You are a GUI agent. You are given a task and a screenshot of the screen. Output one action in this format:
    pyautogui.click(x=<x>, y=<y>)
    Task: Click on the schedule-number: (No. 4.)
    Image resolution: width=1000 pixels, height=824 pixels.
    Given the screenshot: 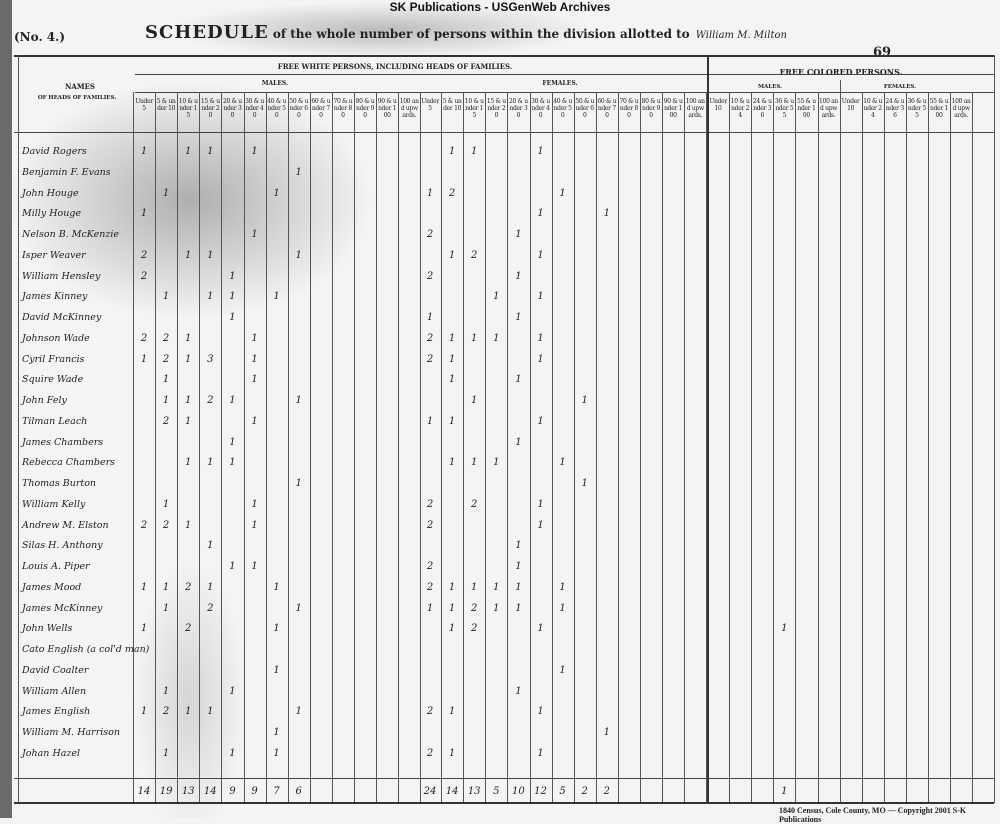 What is the action you would take?
    pyautogui.click(x=39, y=37)
    